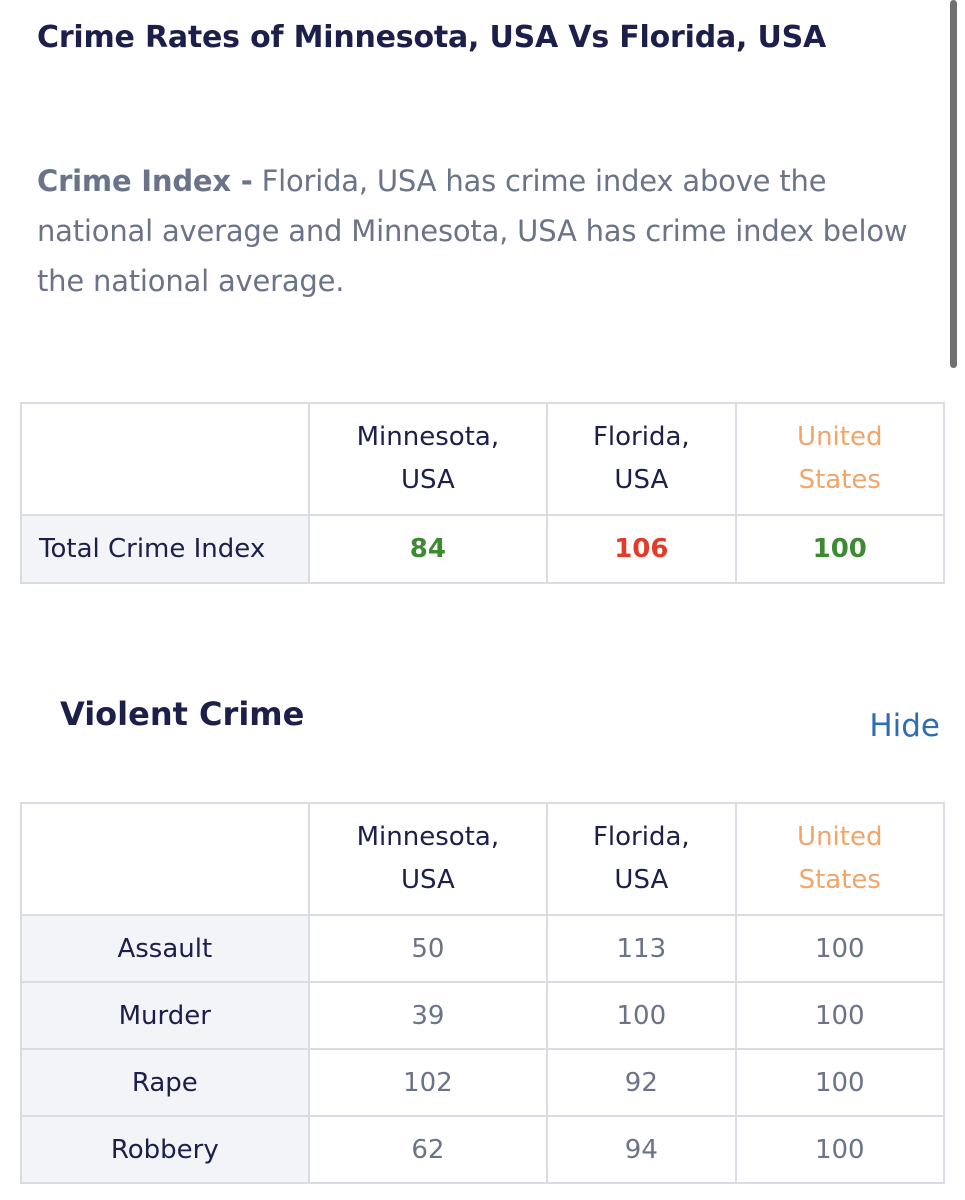  Describe the element at coordinates (428, 549) in the screenshot. I see `minnesota-crime-index: 84` at that location.